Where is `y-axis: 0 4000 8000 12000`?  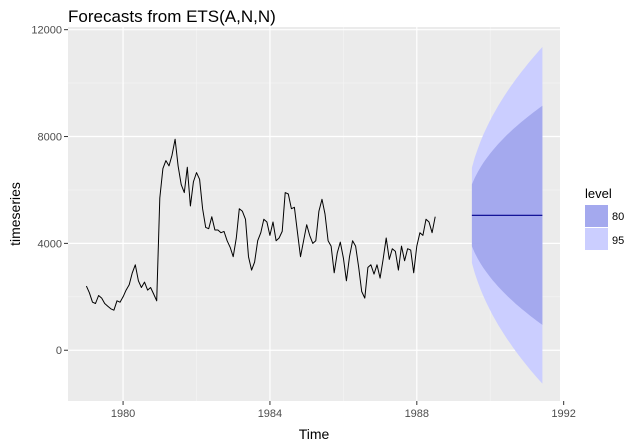 y-axis: 0 4000 8000 12000 is located at coordinates (49, 191).